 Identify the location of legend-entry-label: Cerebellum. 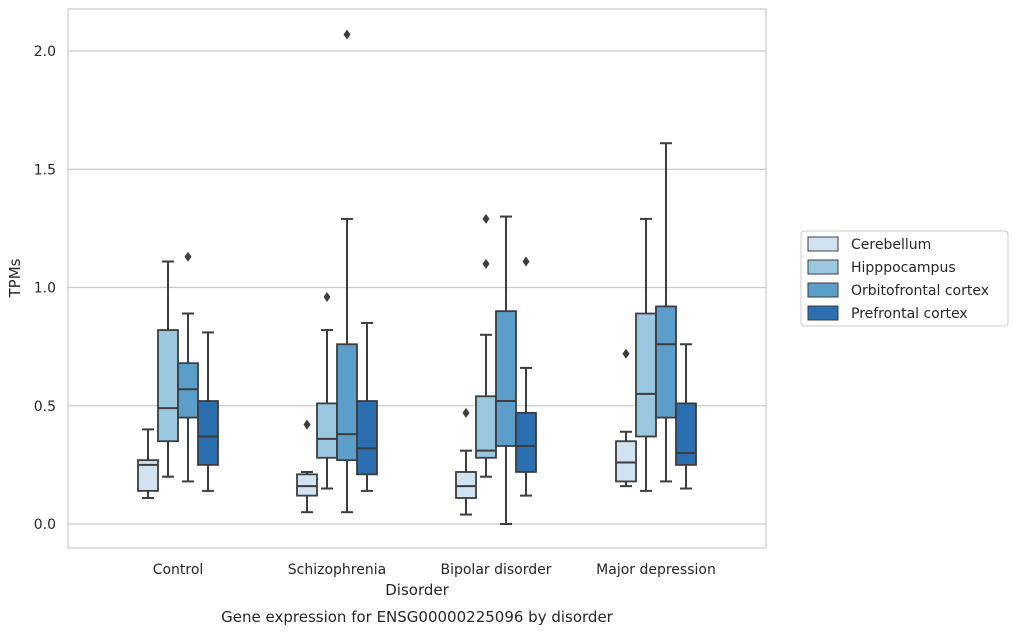
(891, 245).